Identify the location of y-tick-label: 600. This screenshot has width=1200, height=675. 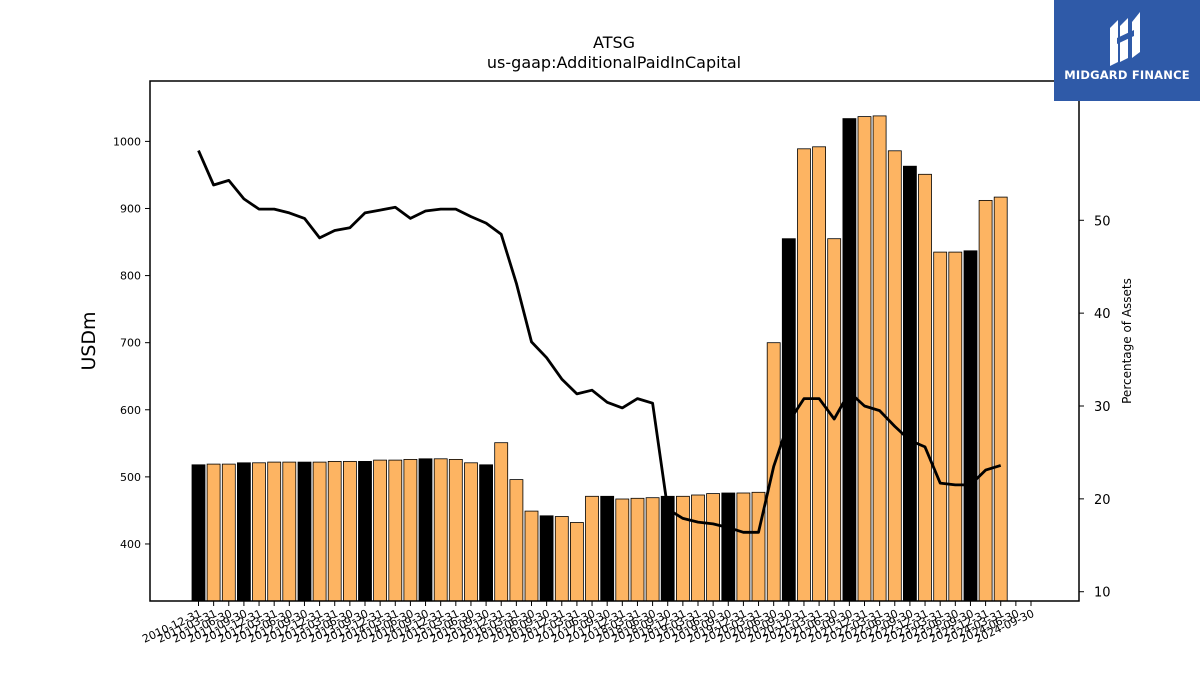
(130, 410).